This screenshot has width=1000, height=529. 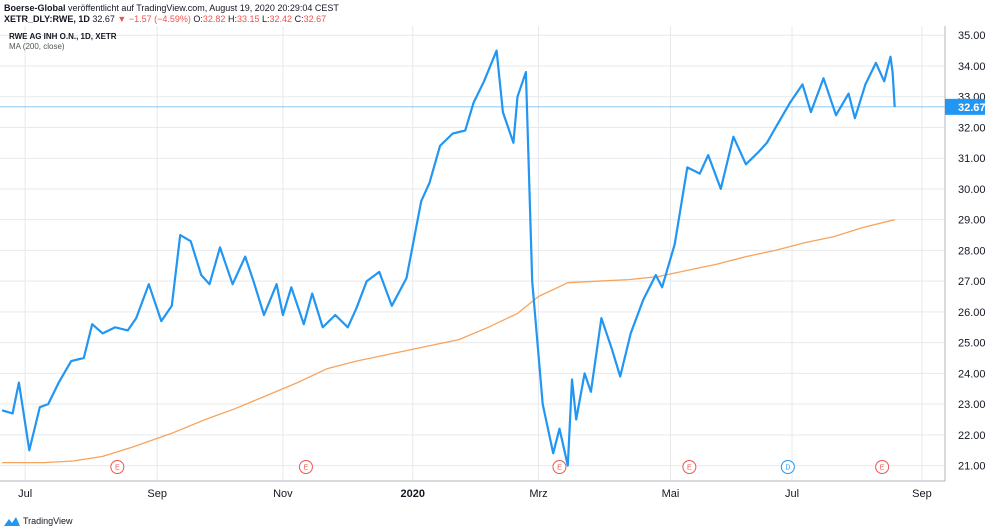 What do you see at coordinates (538, 494) in the screenshot?
I see `x-tick-label: Mrz` at bounding box center [538, 494].